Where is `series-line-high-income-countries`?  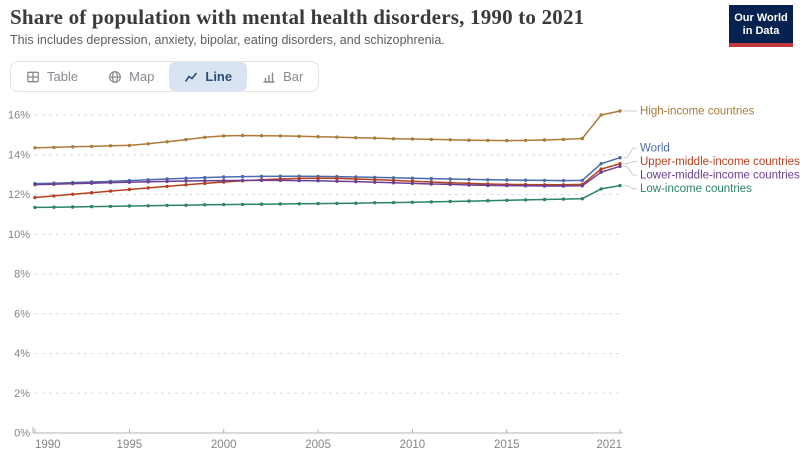 series-line-high-income-countries is located at coordinates (327, 129).